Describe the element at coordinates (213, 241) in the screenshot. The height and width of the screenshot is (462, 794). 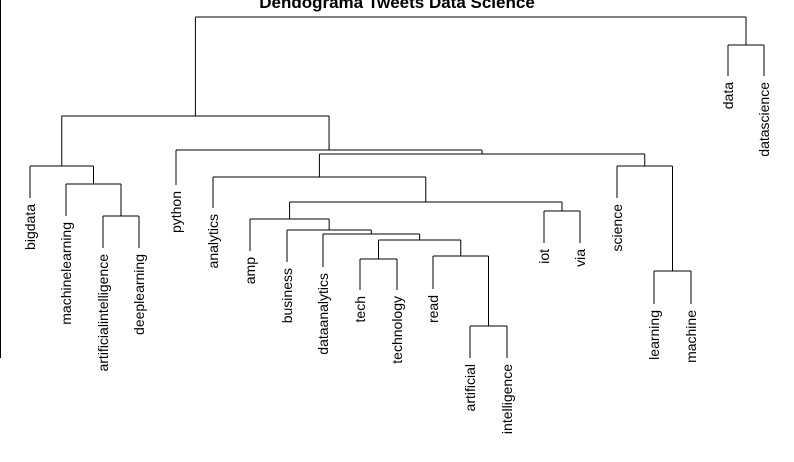
I see `leaf-label-analytics: analytics` at that location.